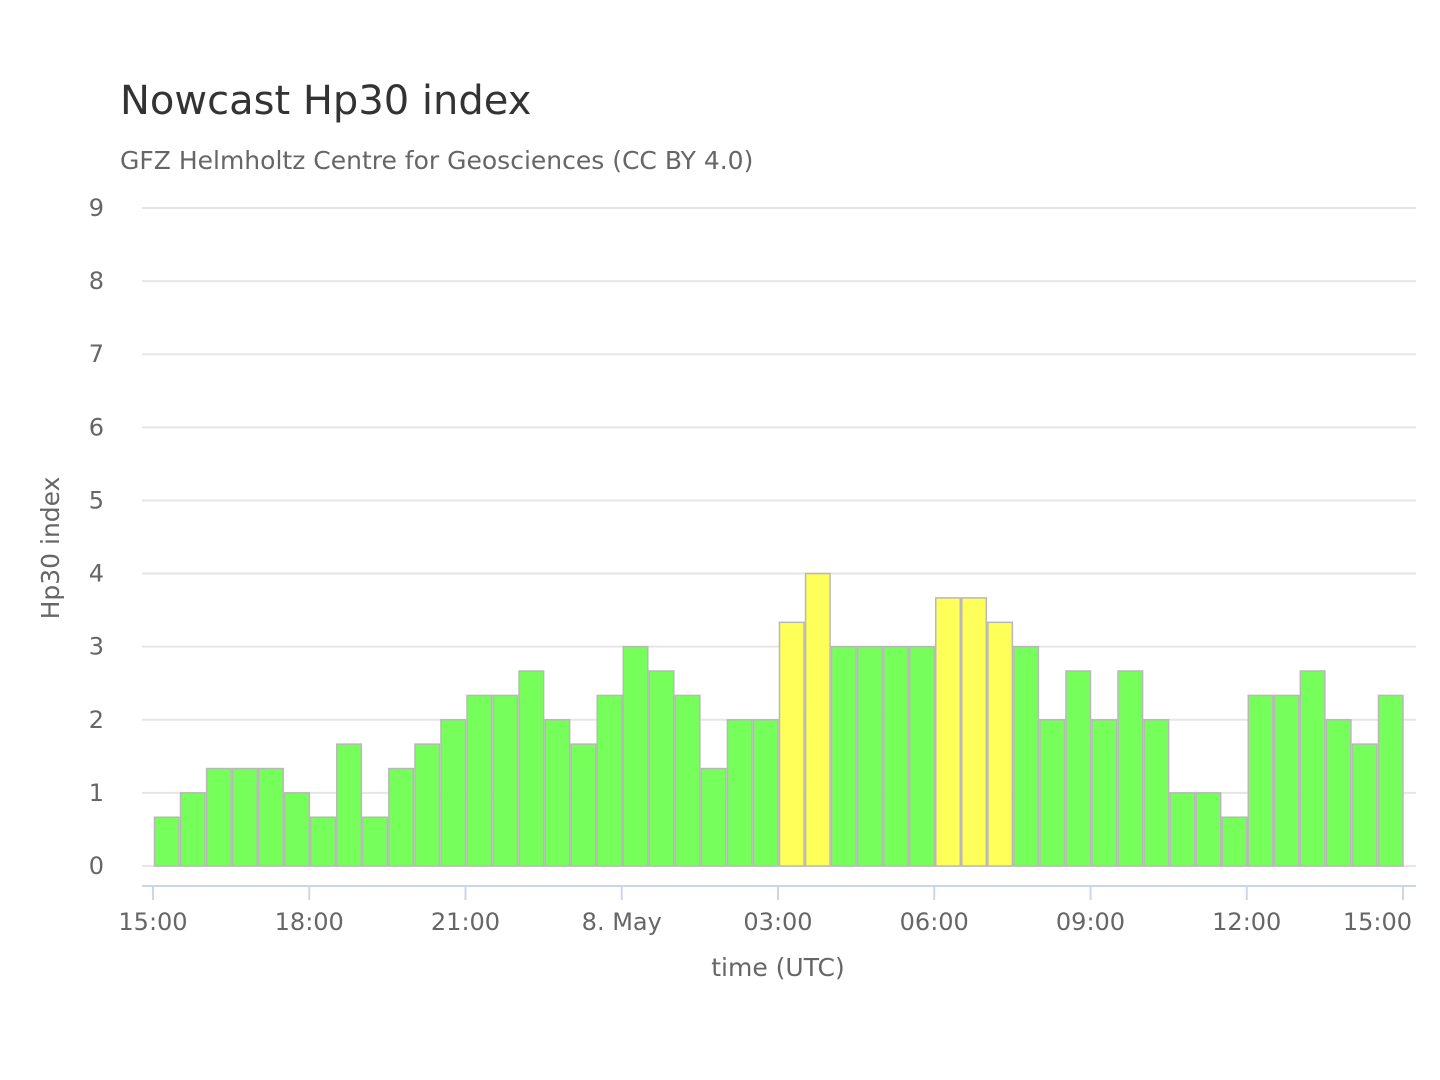 The width and height of the screenshot is (1440, 1080). Describe the element at coordinates (96, 281) in the screenshot. I see `y-tick-label: 8` at that location.